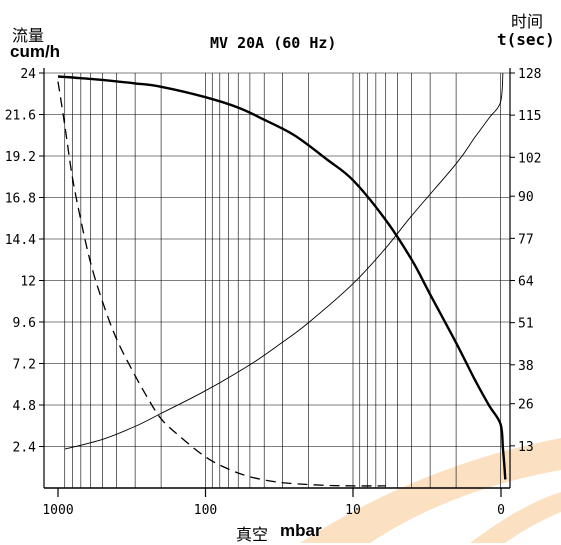 The height and width of the screenshot is (545, 561). Describe the element at coordinates (527, 21) in the screenshot. I see `y-right-label-cn: 时间` at that location.